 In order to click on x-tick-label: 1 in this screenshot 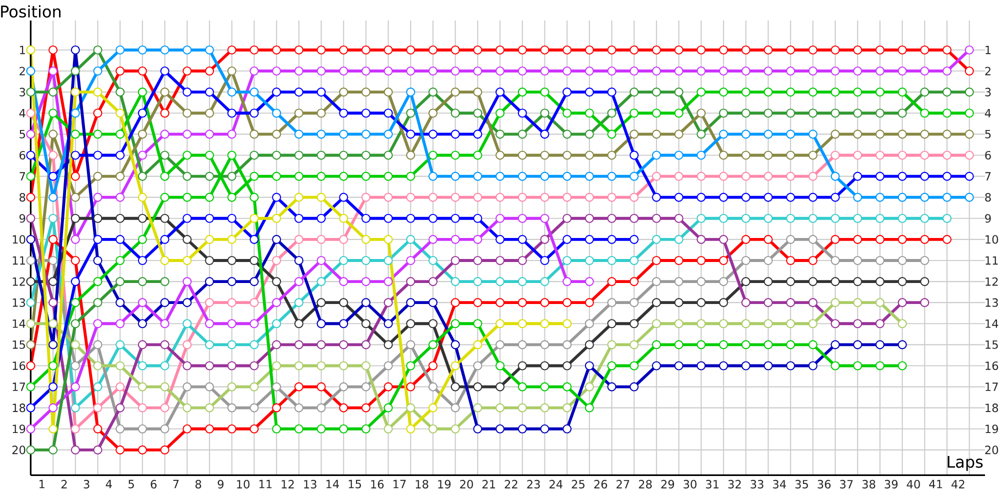, I will do `click(42, 484)`.